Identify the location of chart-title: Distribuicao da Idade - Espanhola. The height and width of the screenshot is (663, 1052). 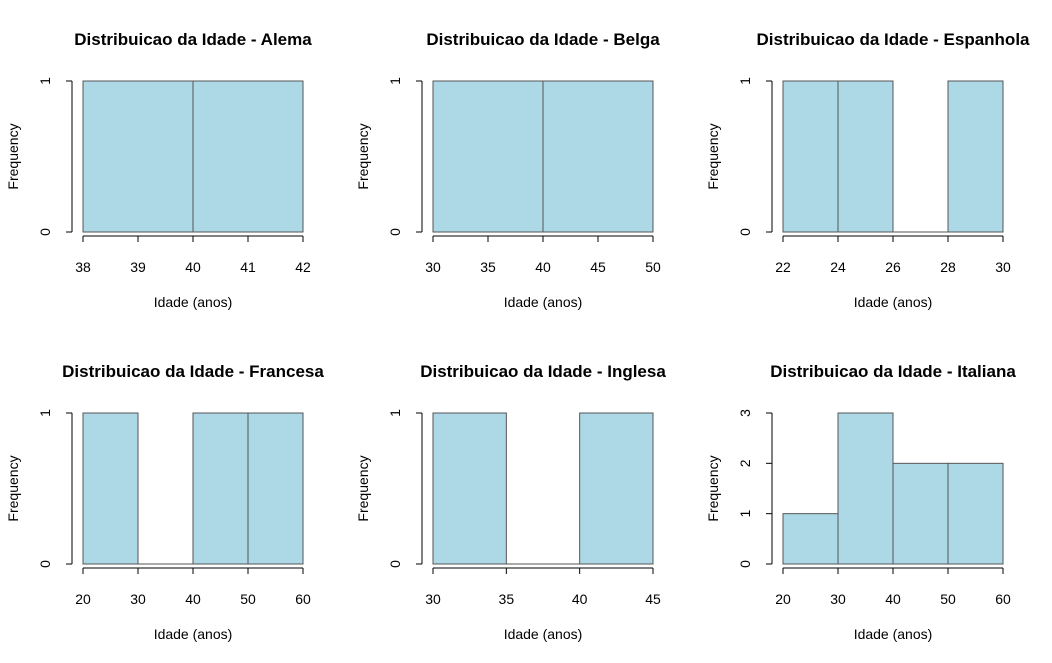
(894, 39).